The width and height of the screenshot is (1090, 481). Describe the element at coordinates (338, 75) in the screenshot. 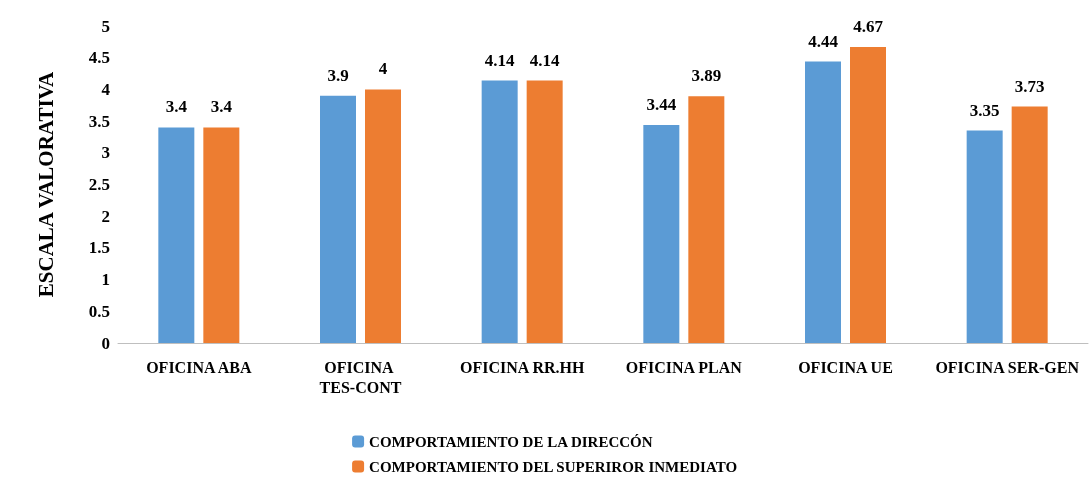

I see `data-label: 3.9` at that location.